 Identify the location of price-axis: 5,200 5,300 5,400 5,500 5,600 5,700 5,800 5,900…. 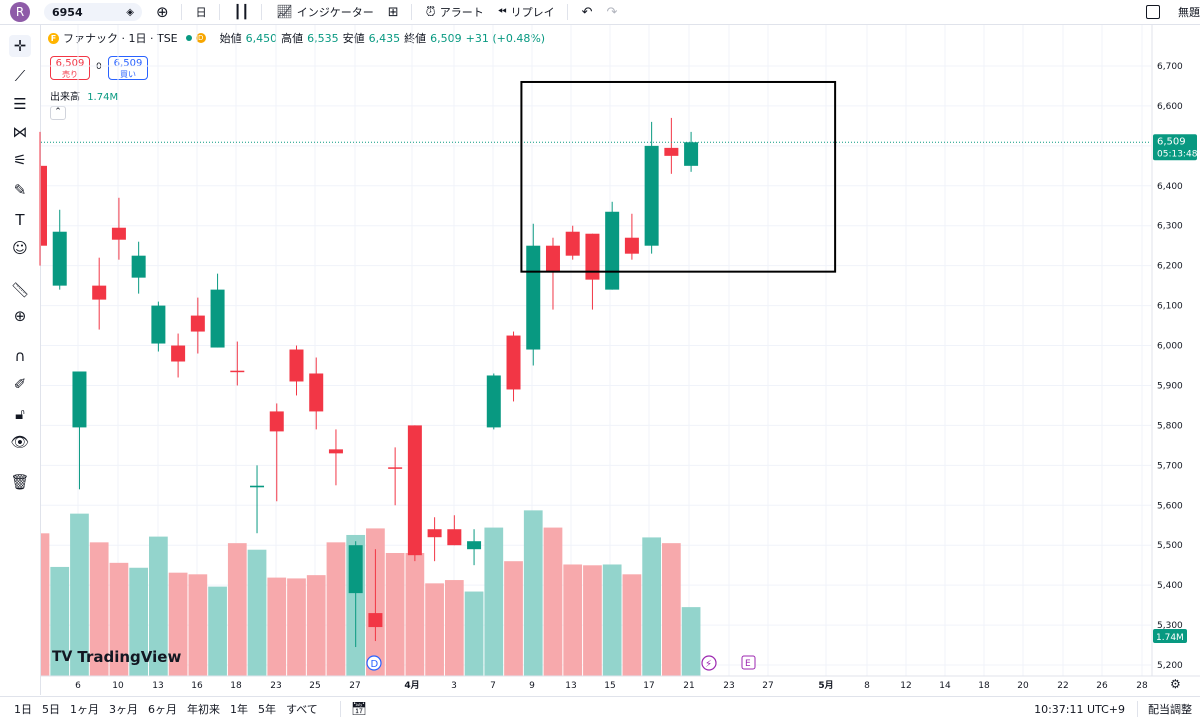
(1170, 366).